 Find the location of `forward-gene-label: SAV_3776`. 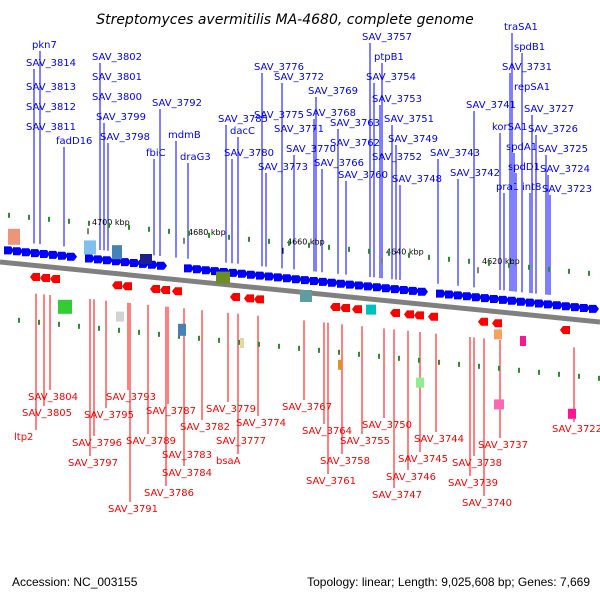

forward-gene-label: SAV_3776 is located at coordinates (279, 67).